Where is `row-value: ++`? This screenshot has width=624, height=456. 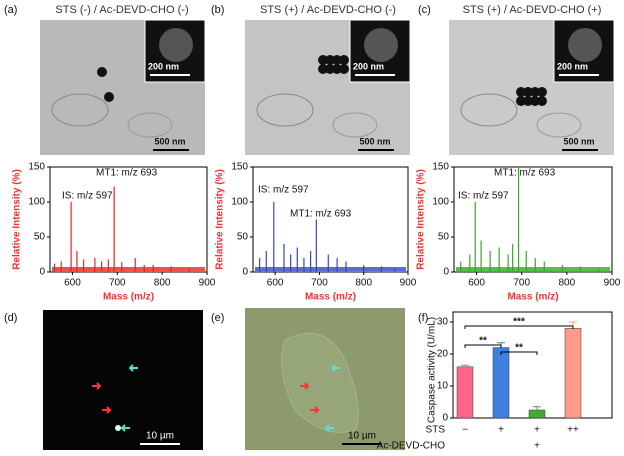
row-value: ++ is located at coordinates (573, 430).